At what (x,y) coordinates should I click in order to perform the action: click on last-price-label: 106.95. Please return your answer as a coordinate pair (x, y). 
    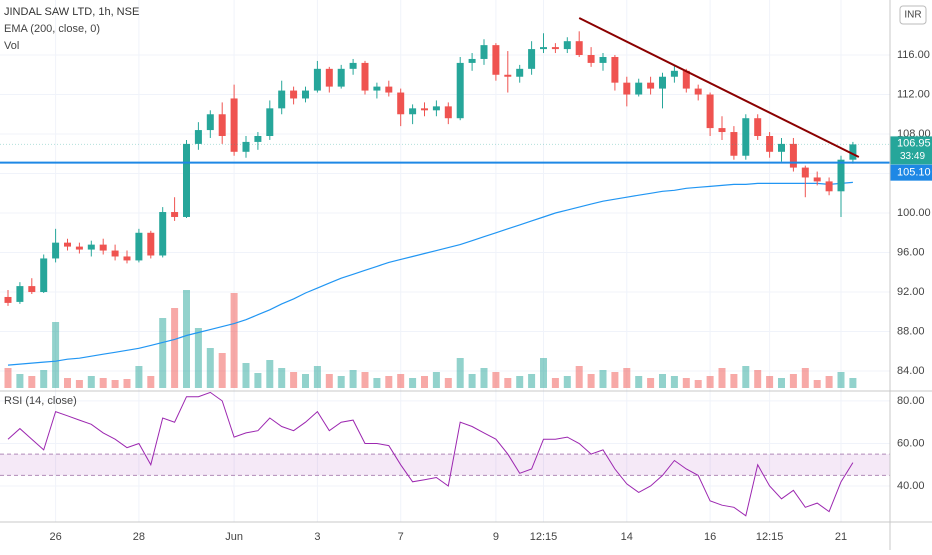
    Looking at the image, I should click on (914, 143).